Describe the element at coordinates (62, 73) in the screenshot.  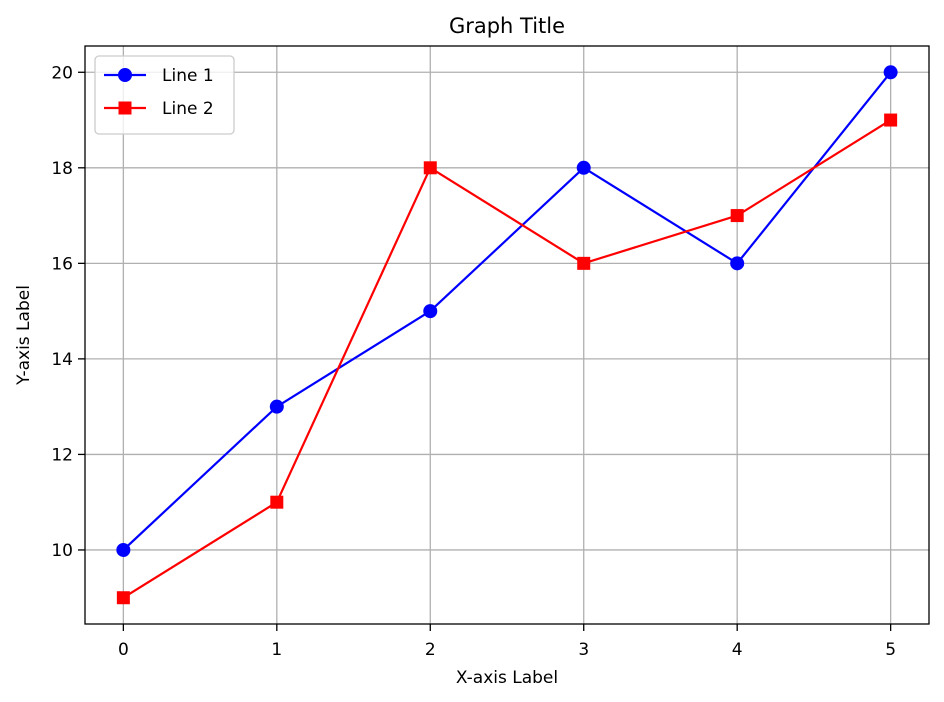
I see `y-tick-label: 20` at that location.